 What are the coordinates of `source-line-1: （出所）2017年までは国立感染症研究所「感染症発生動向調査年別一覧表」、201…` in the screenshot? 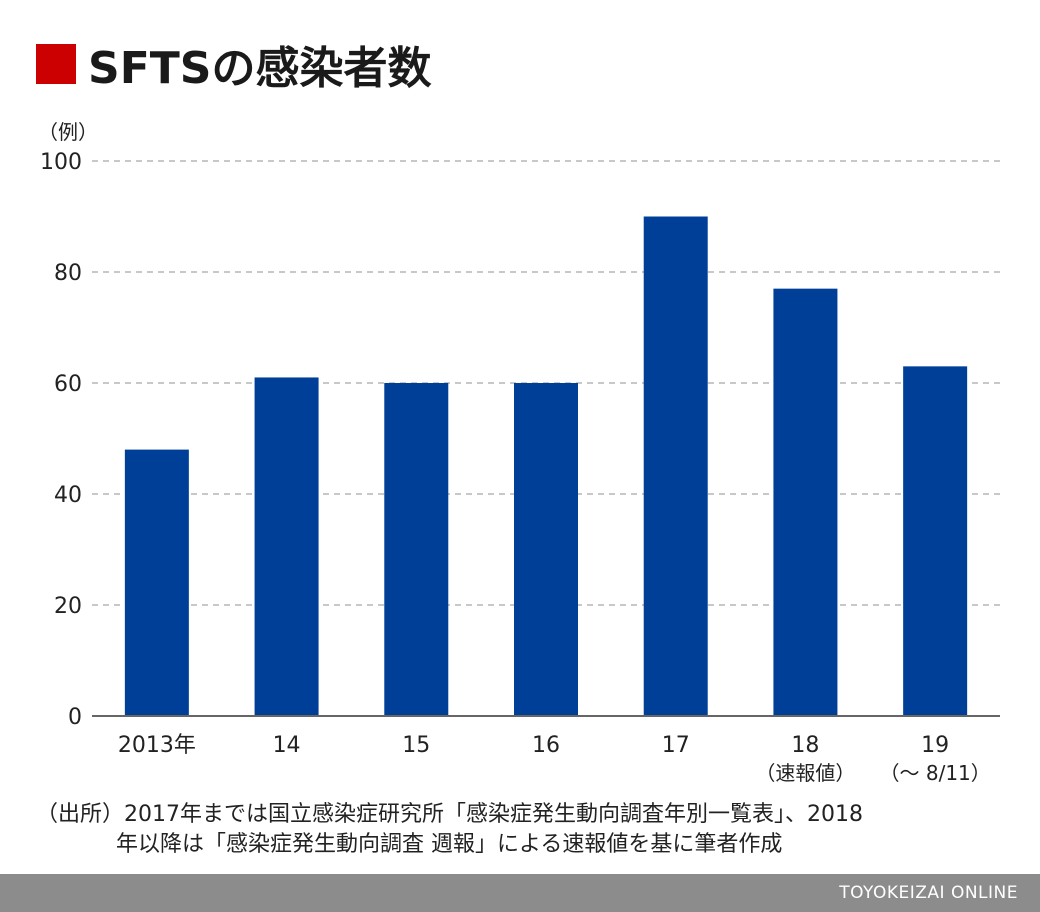 It's located at (449, 814).